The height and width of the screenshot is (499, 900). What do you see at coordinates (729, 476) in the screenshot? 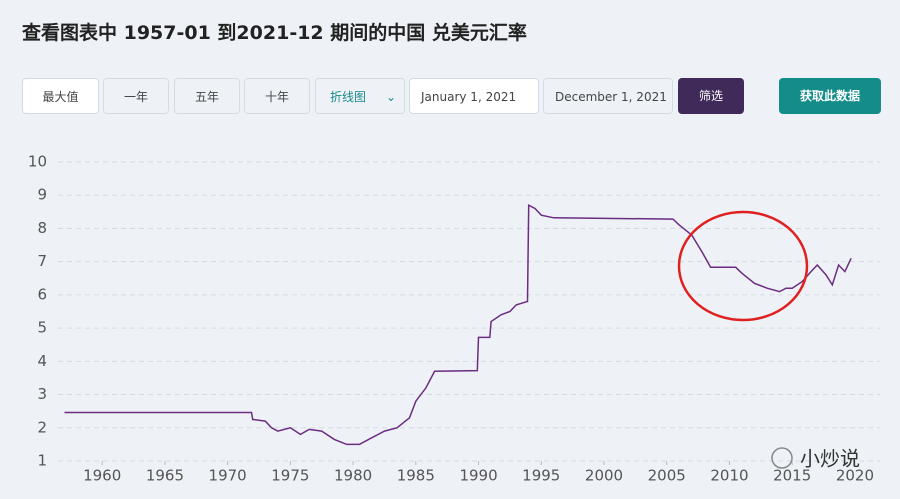
I see `x-tick-label: 2010` at bounding box center [729, 476].